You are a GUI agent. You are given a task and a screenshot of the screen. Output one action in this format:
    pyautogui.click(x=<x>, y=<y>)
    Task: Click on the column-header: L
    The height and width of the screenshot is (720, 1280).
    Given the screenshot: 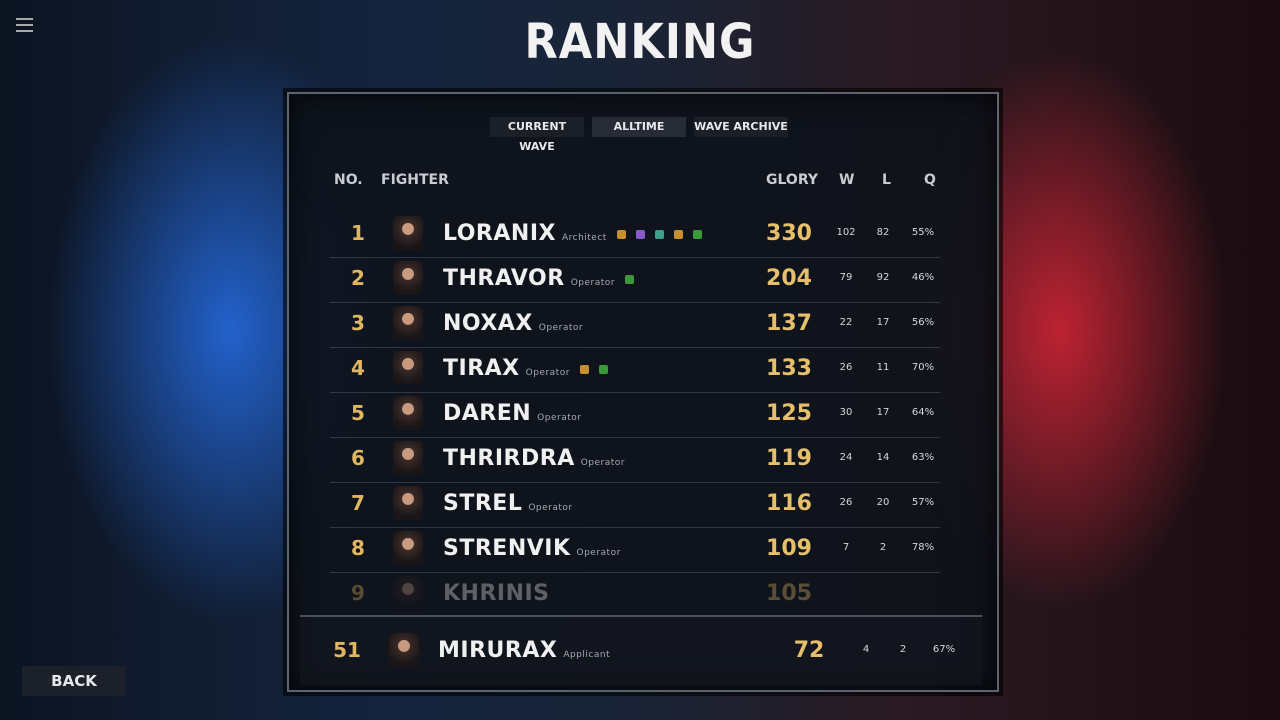 What is the action you would take?
    pyautogui.click(x=886, y=180)
    